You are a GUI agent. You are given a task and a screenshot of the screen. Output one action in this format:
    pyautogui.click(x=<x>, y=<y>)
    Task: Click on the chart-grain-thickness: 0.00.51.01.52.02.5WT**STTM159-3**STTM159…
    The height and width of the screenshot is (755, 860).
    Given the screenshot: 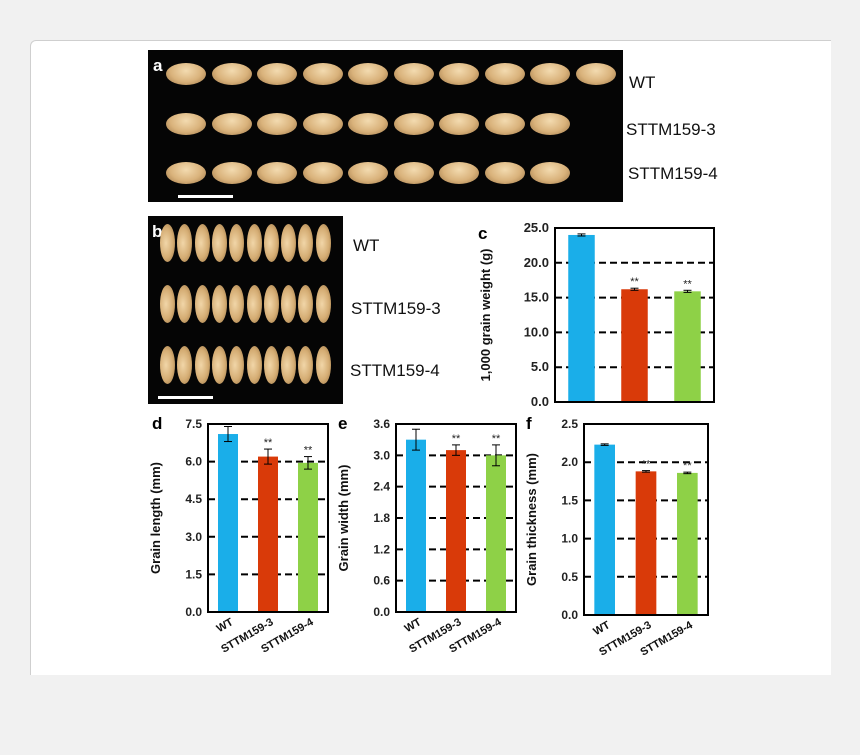 What is the action you would take?
    pyautogui.click(x=616, y=538)
    